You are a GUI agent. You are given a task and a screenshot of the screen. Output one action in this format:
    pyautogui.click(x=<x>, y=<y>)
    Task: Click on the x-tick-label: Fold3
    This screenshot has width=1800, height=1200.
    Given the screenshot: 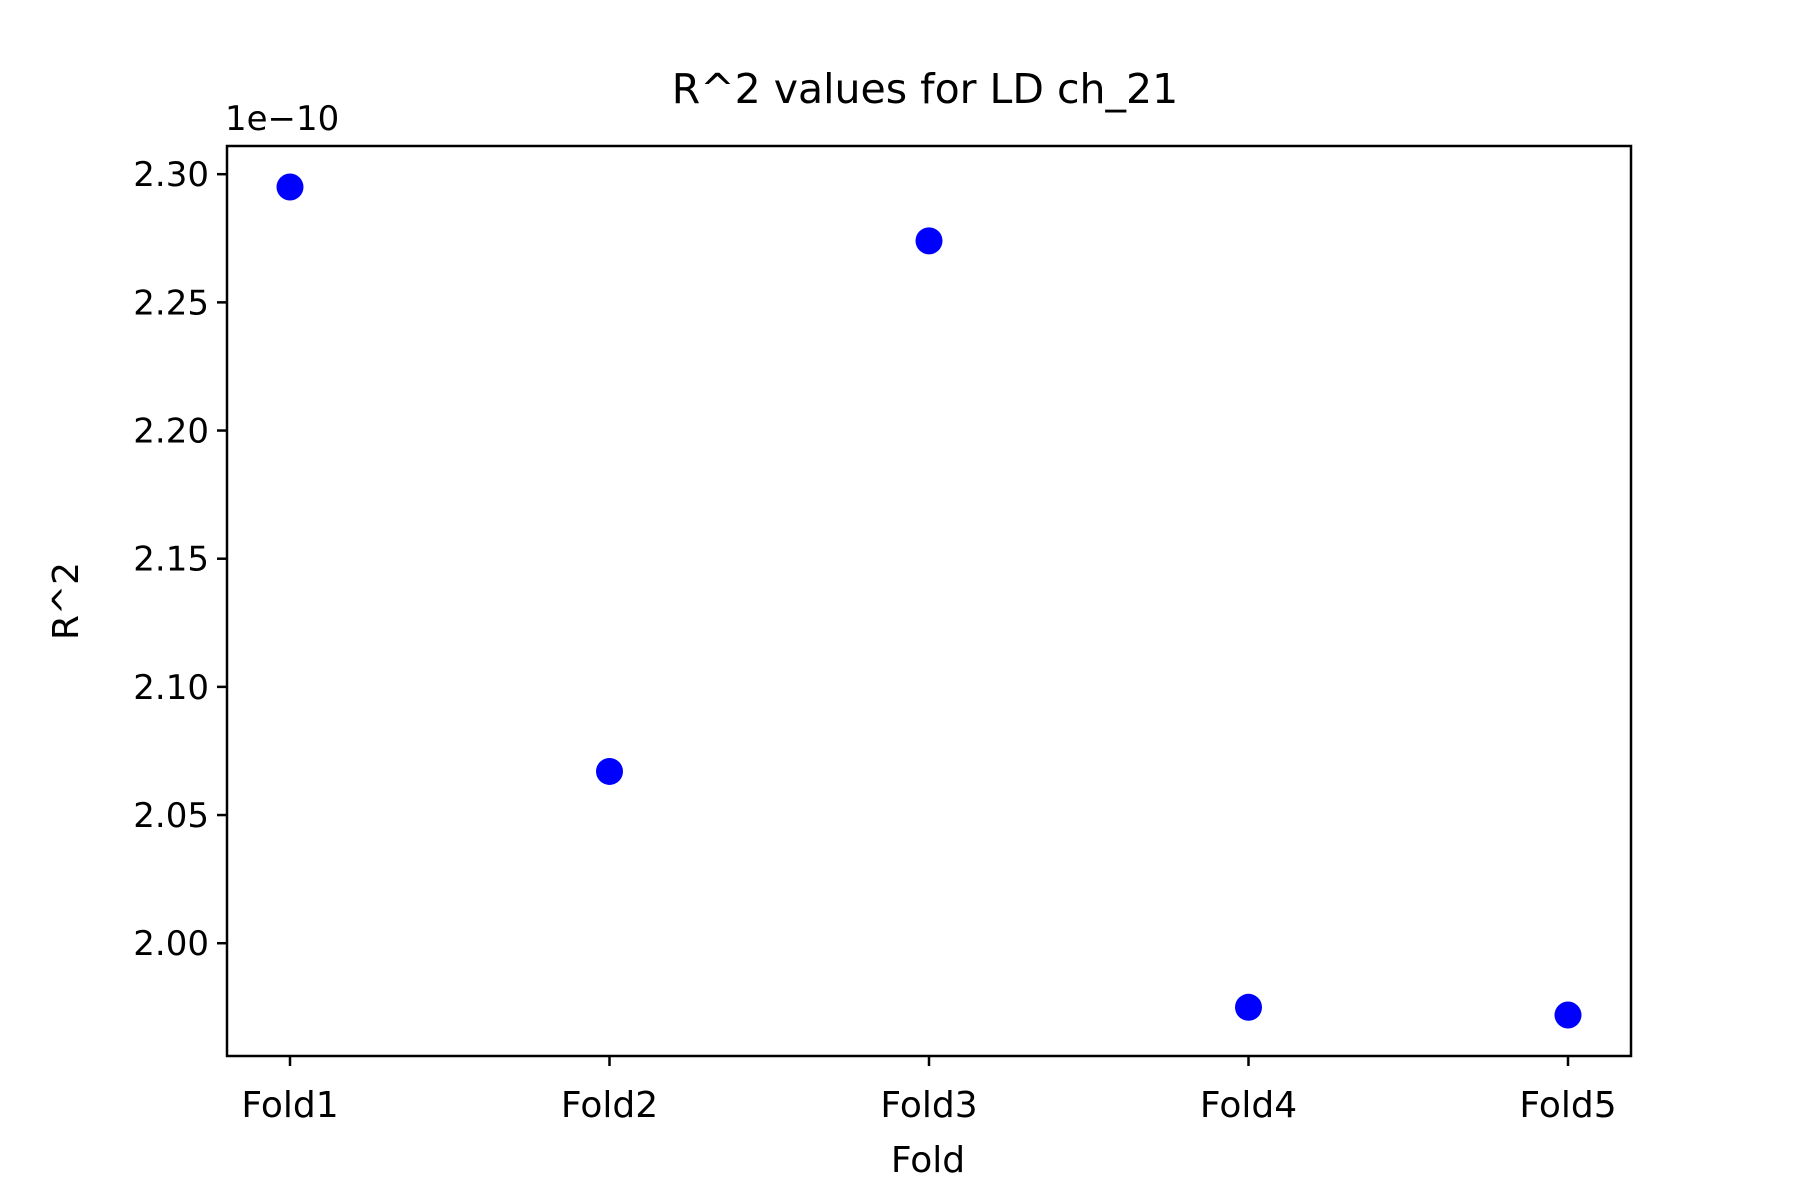 What is the action you would take?
    pyautogui.click(x=928, y=1105)
    